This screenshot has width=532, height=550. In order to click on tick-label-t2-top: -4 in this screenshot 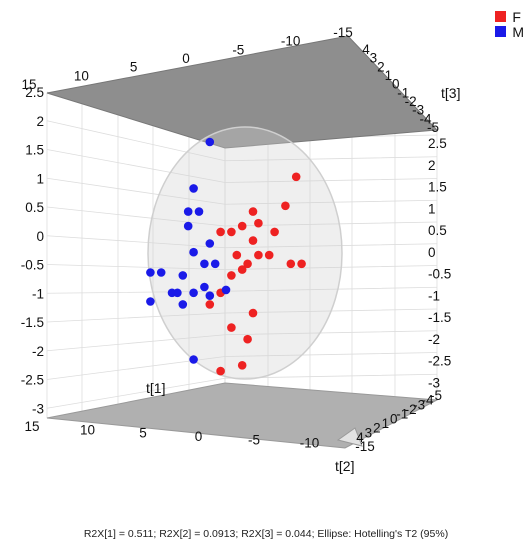, I will do `click(426, 118)`.